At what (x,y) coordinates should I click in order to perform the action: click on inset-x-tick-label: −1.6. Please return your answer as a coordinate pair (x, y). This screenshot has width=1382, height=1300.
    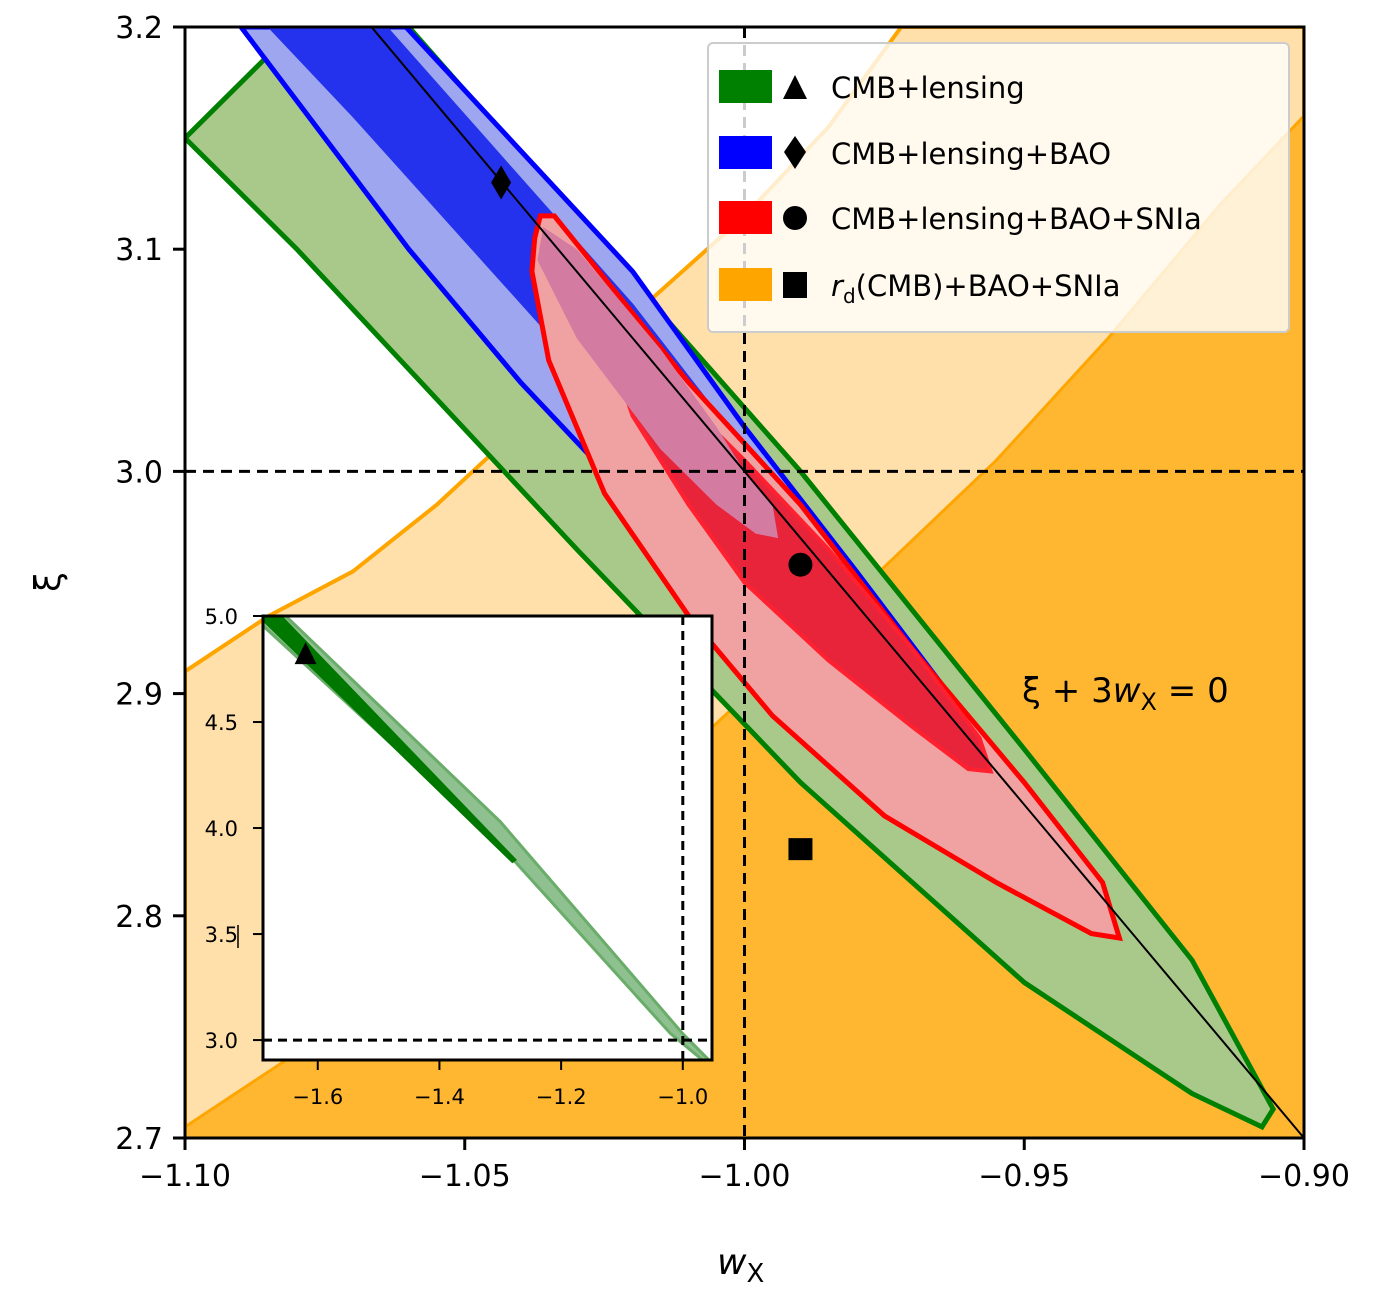
    Looking at the image, I should click on (317, 1097).